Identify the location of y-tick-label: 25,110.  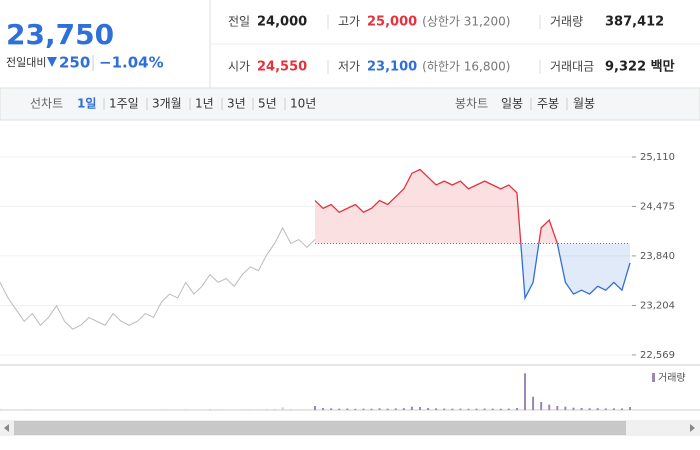
(657, 157).